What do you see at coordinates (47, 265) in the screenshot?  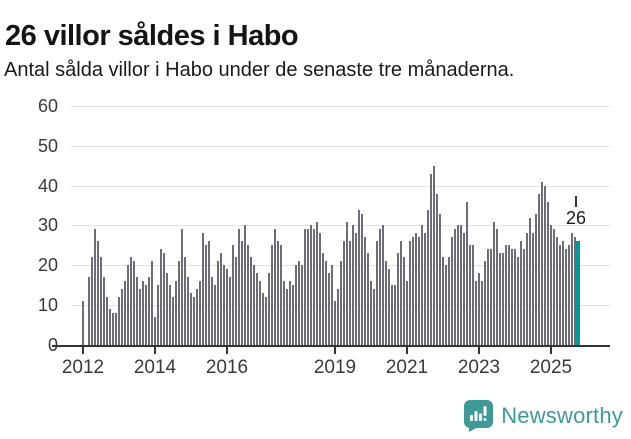 I see `y-axis-tick-label: 20` at bounding box center [47, 265].